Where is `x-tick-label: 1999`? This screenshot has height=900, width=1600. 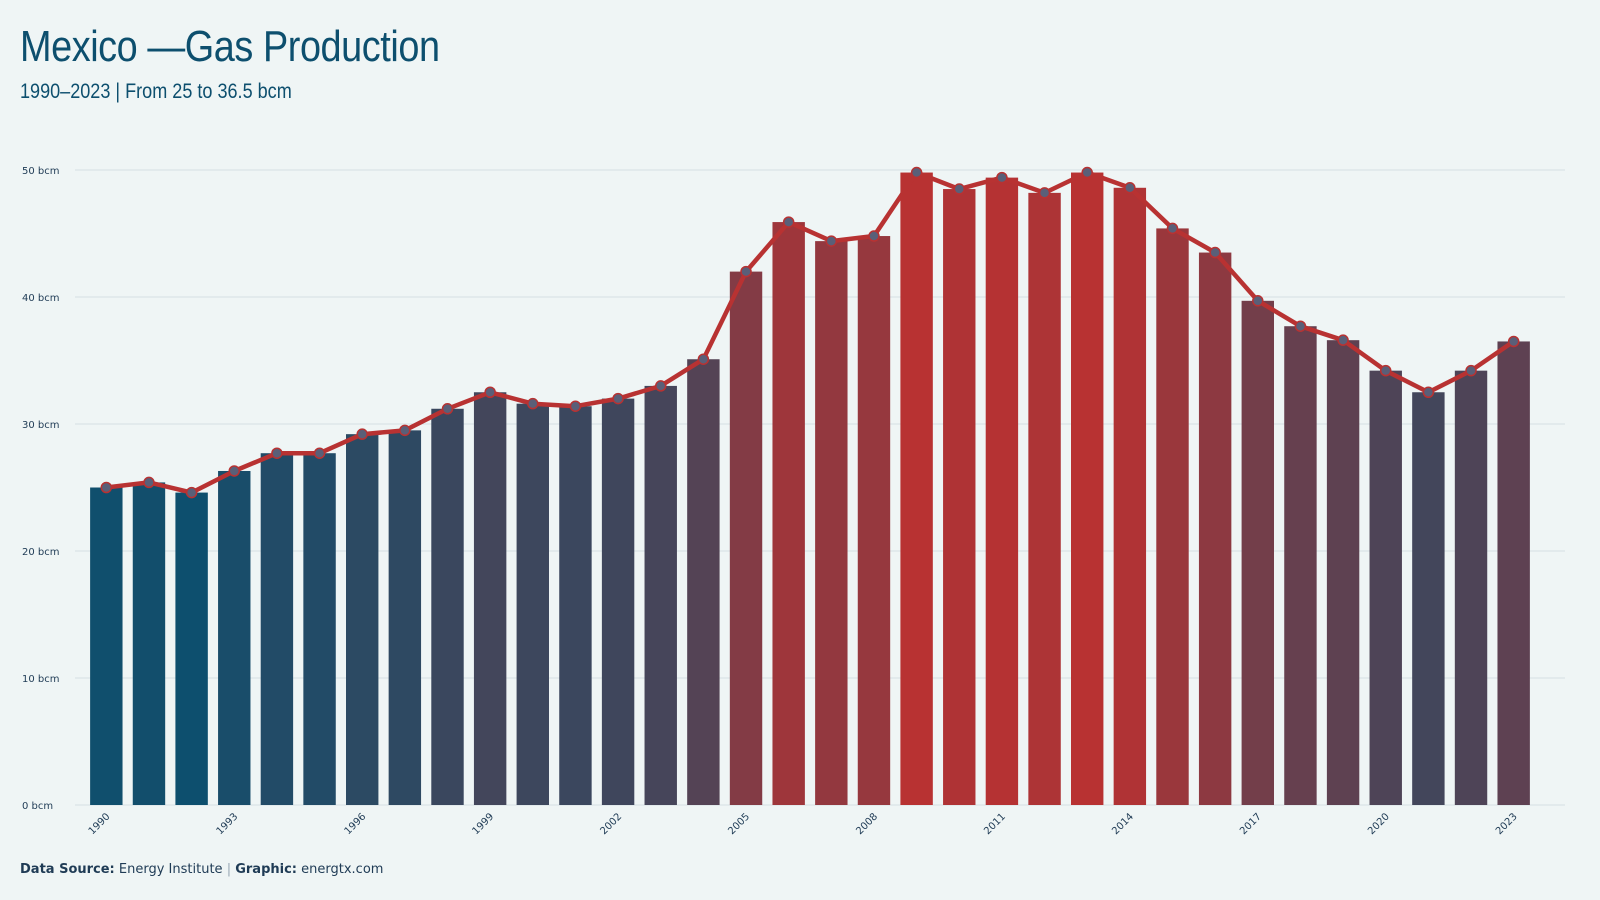
x-tick-label: 1999 is located at coordinates (483, 824).